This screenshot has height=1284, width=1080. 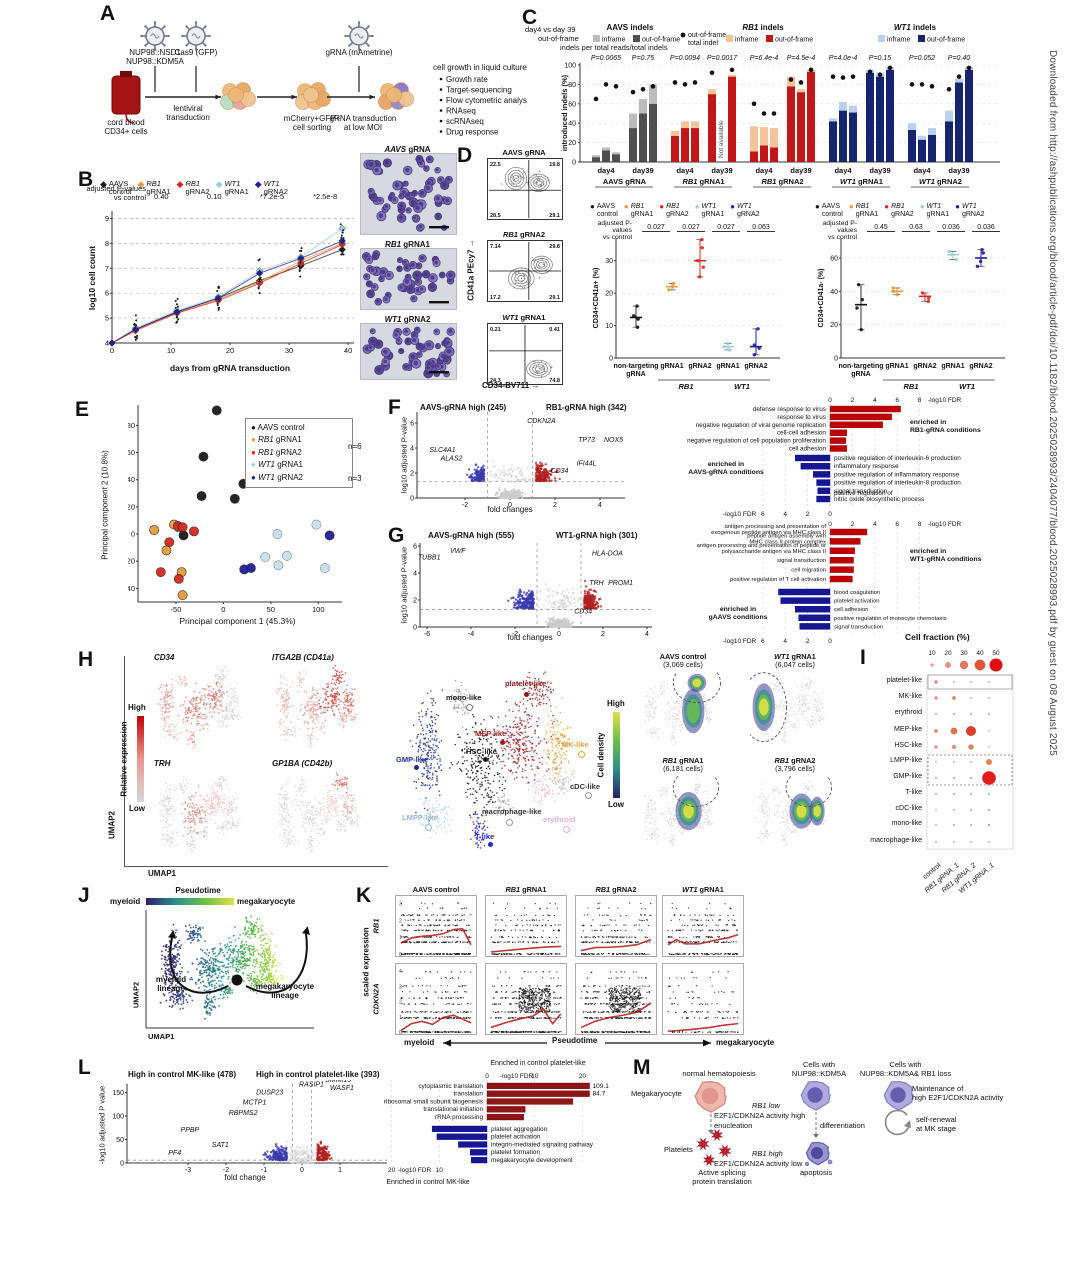 I want to click on arrowhead, so click(x=218, y=97).